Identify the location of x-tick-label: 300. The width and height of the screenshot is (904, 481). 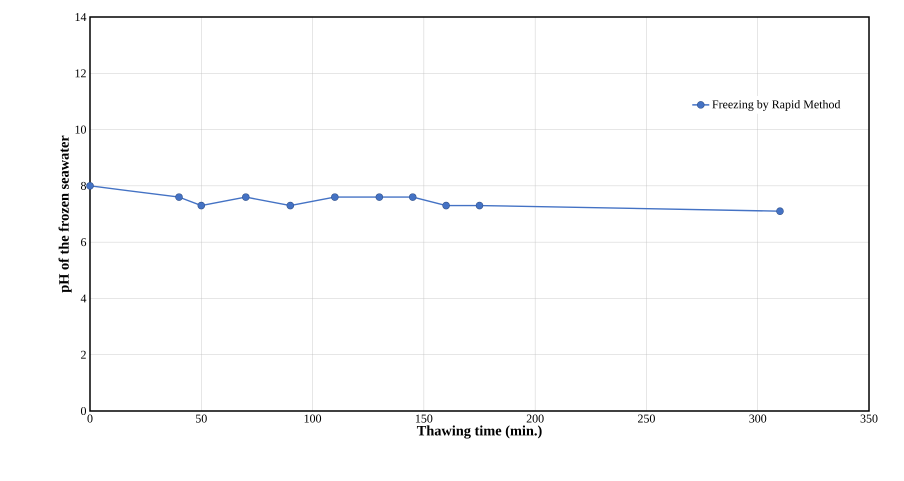
(757, 418).